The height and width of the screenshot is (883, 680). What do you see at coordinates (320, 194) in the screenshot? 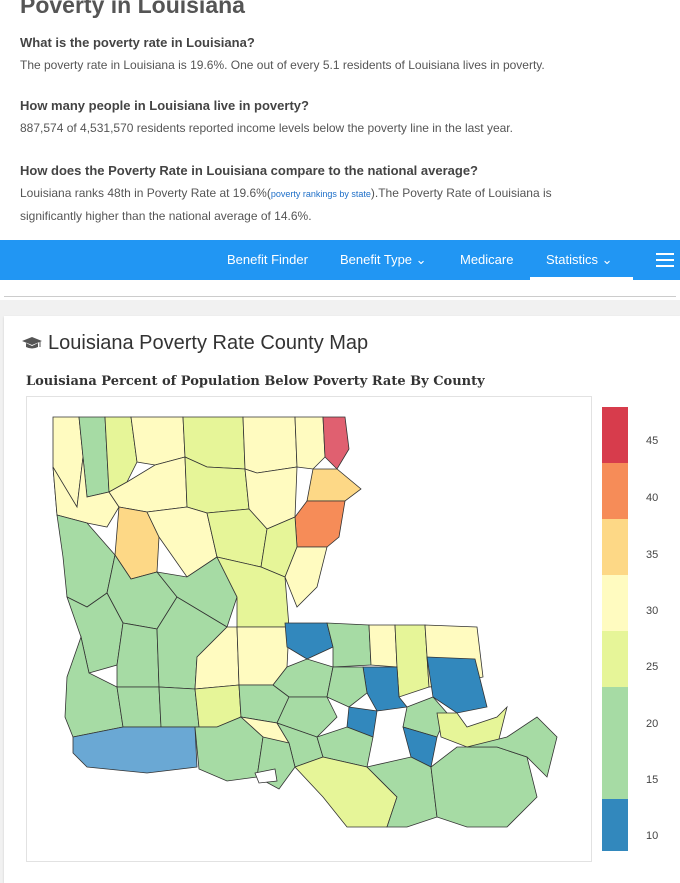
I see `poverty-rankings-link: poverty rankings by state` at bounding box center [320, 194].